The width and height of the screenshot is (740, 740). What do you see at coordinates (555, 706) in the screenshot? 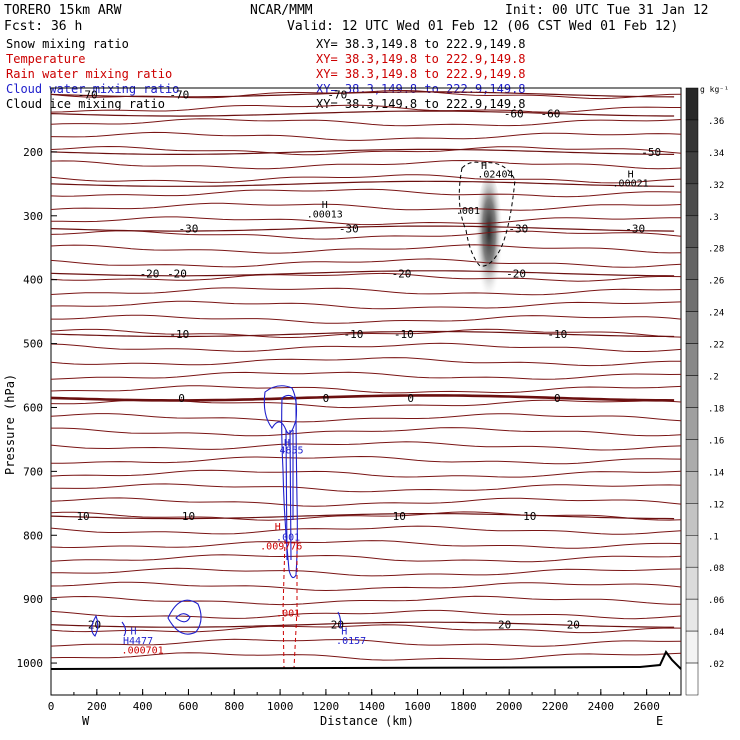
I see `x-tick-label: 2200` at bounding box center [555, 706].